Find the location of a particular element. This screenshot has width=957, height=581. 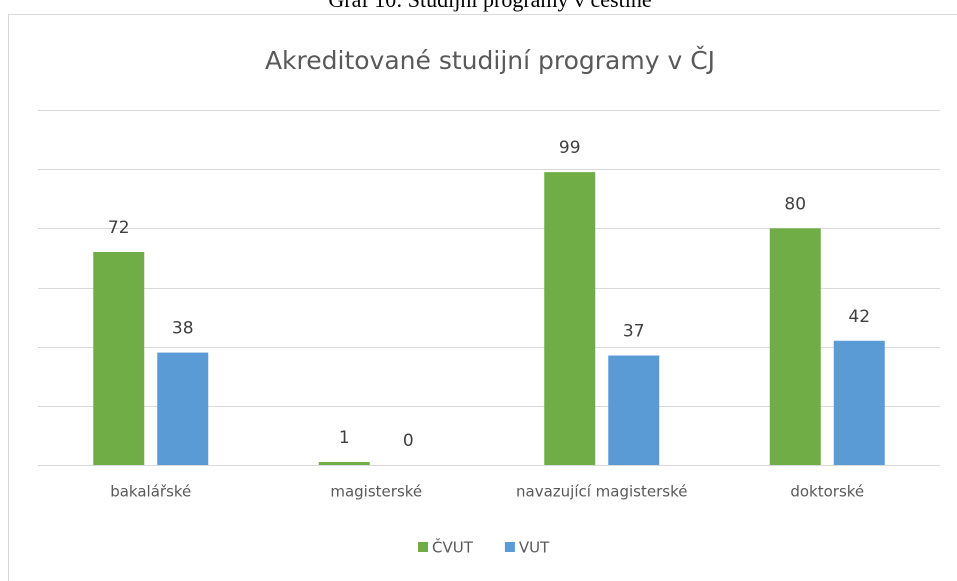

data-label: 42 is located at coordinates (859, 317).